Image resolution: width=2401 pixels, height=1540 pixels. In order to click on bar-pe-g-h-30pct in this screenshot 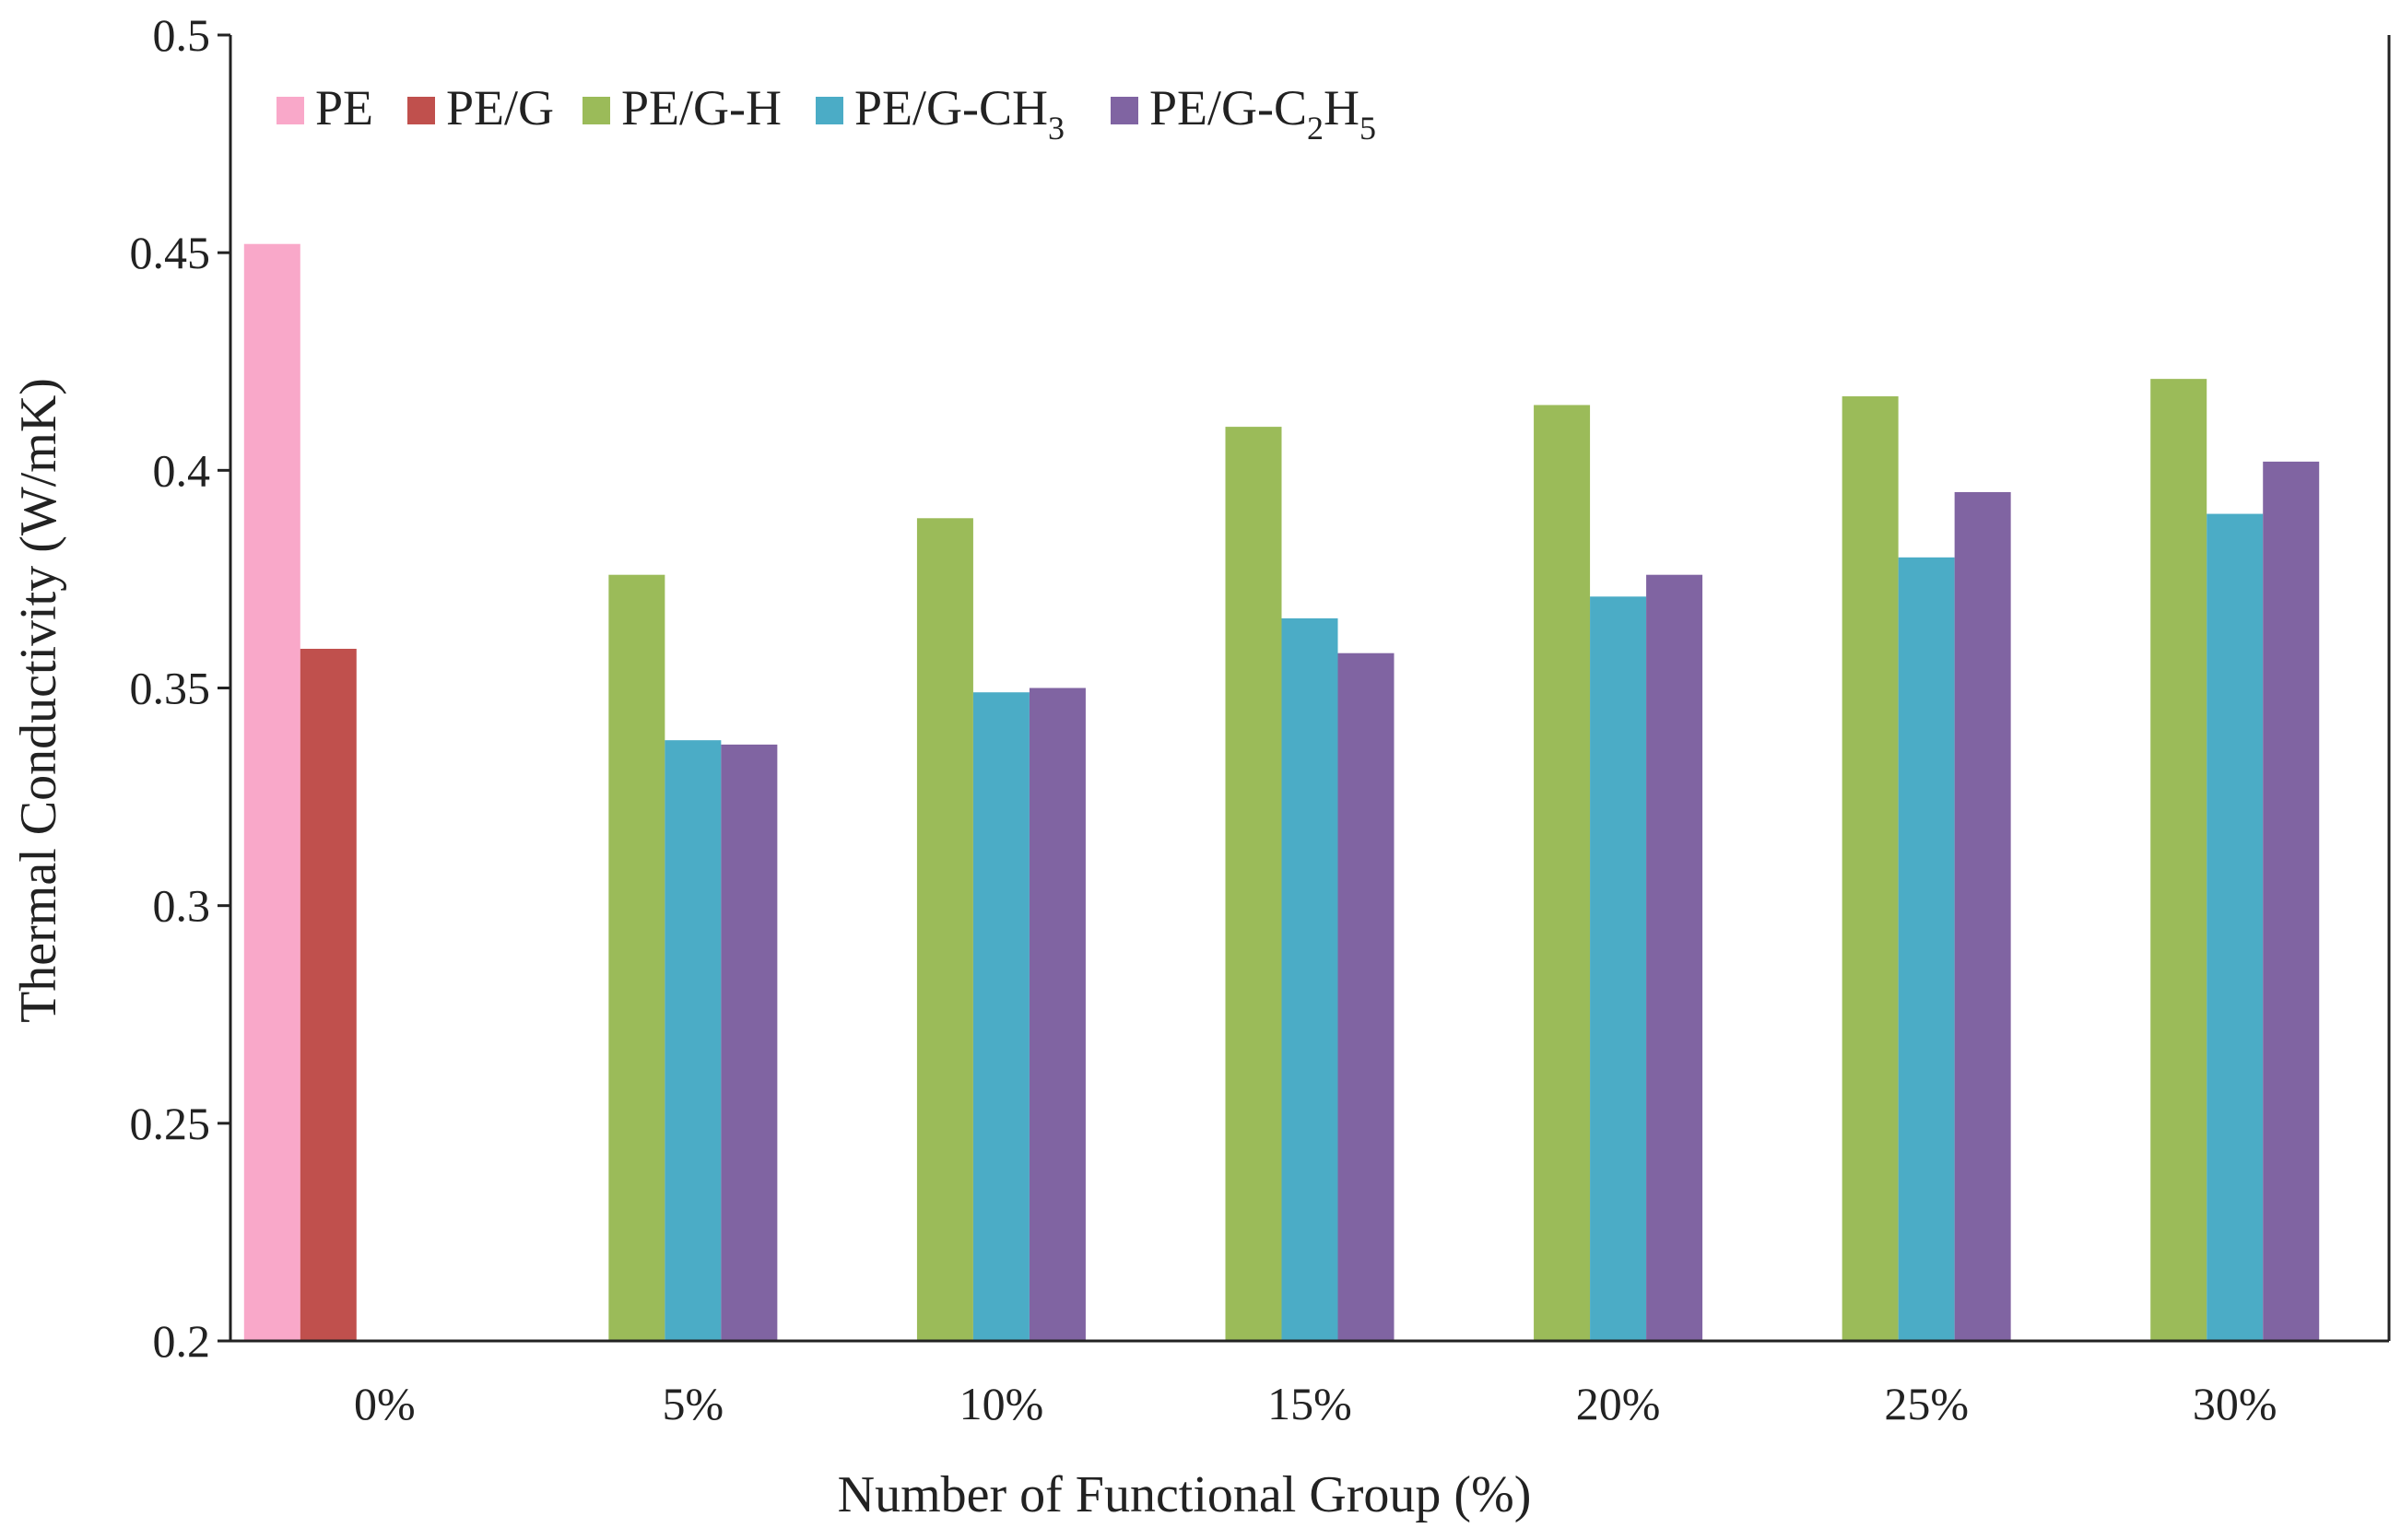, I will do `click(2178, 860)`.